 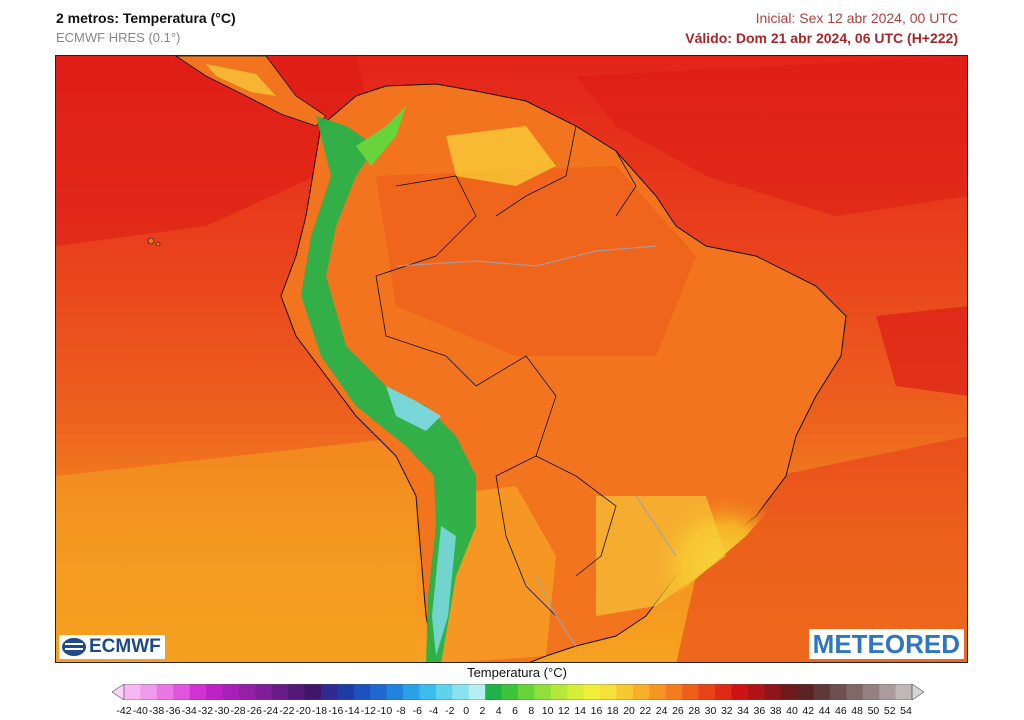 I want to click on legend-tick-label: 20, so click(x=629, y=711).